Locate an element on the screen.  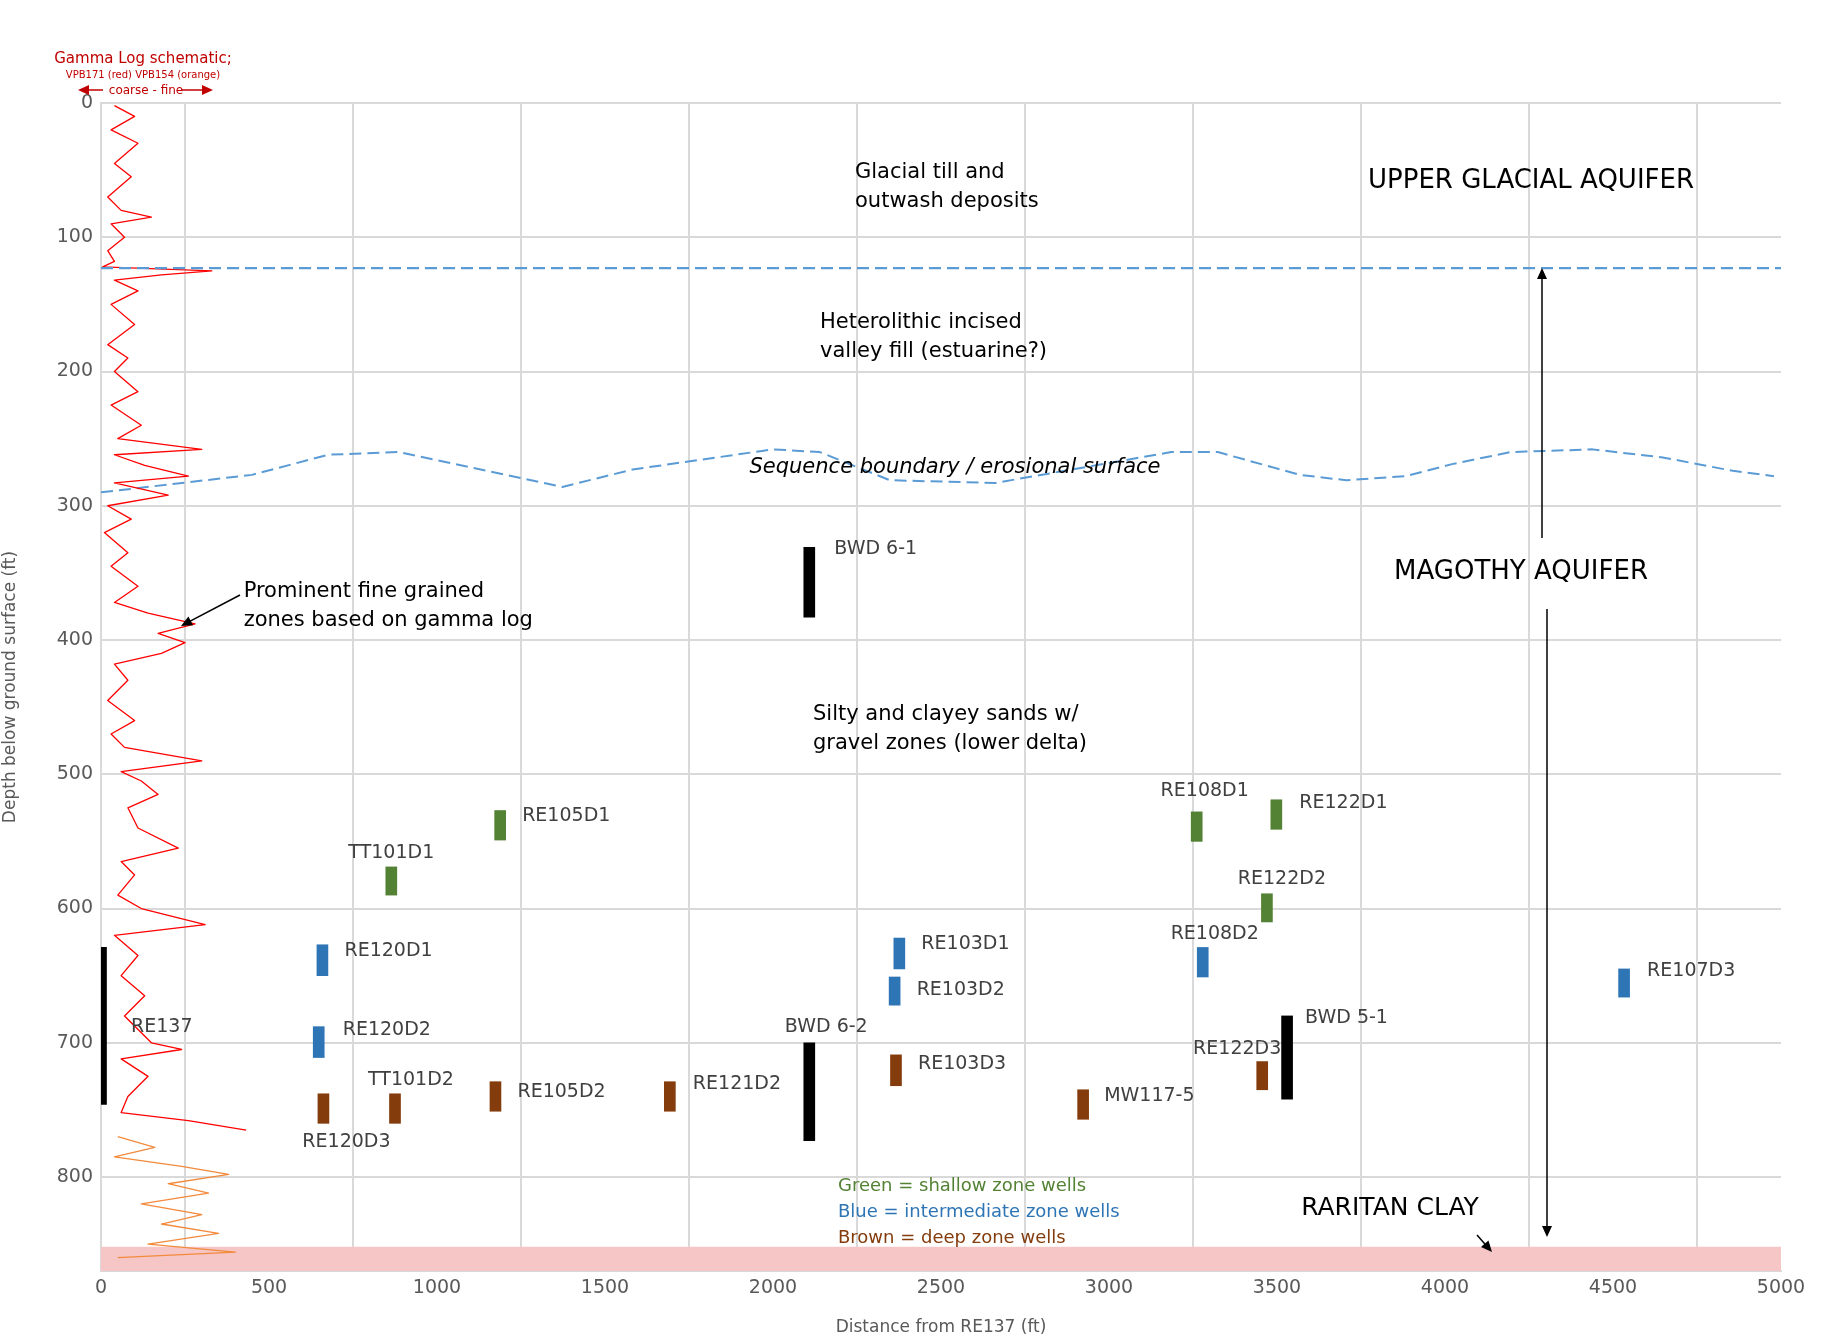
annotation: Prominent fine grained zones based on gamma log is located at coordinates (388, 605).